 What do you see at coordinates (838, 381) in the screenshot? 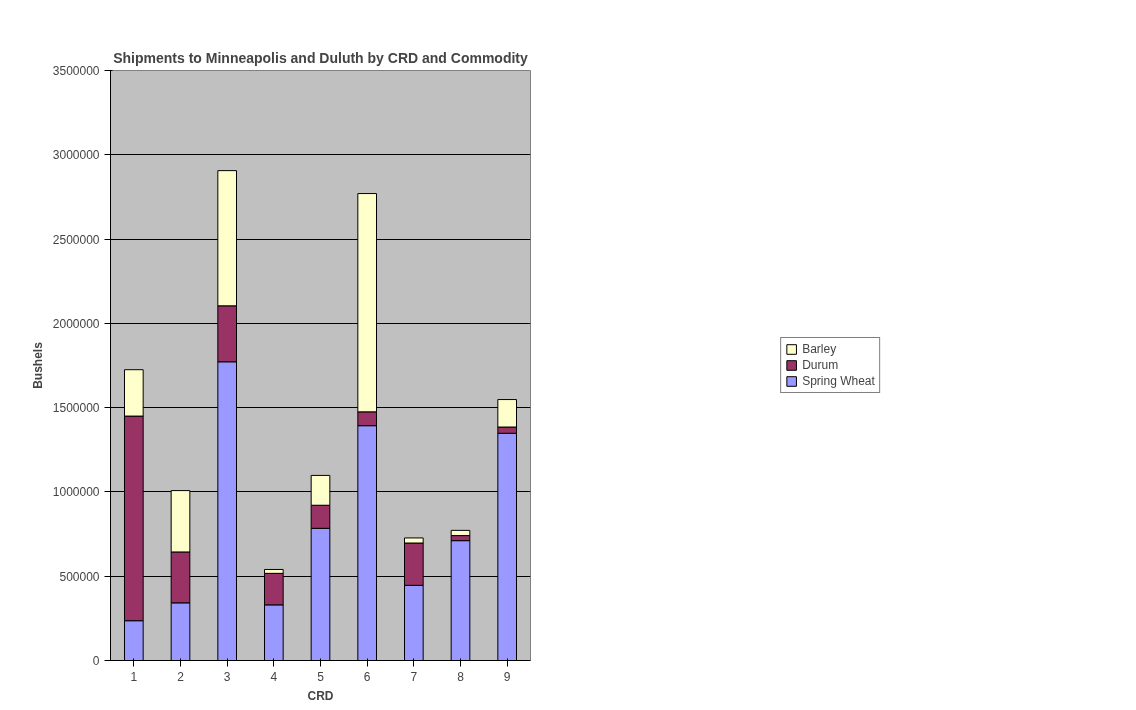
I see `legend-label: Spring Wheat` at bounding box center [838, 381].